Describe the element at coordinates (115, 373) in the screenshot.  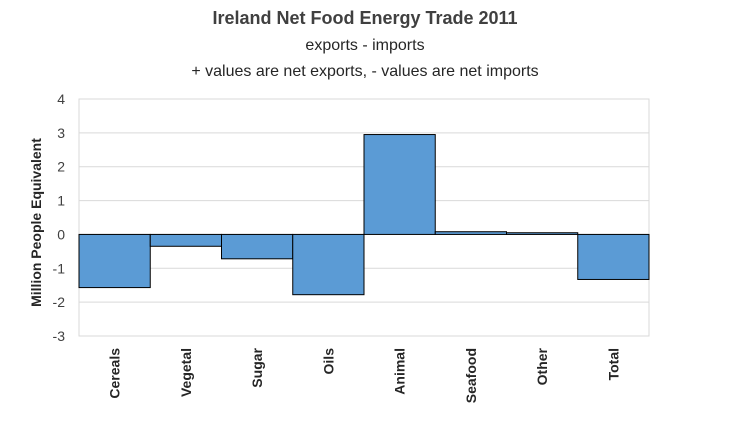
I see `x-tick-label: Cereals` at that location.